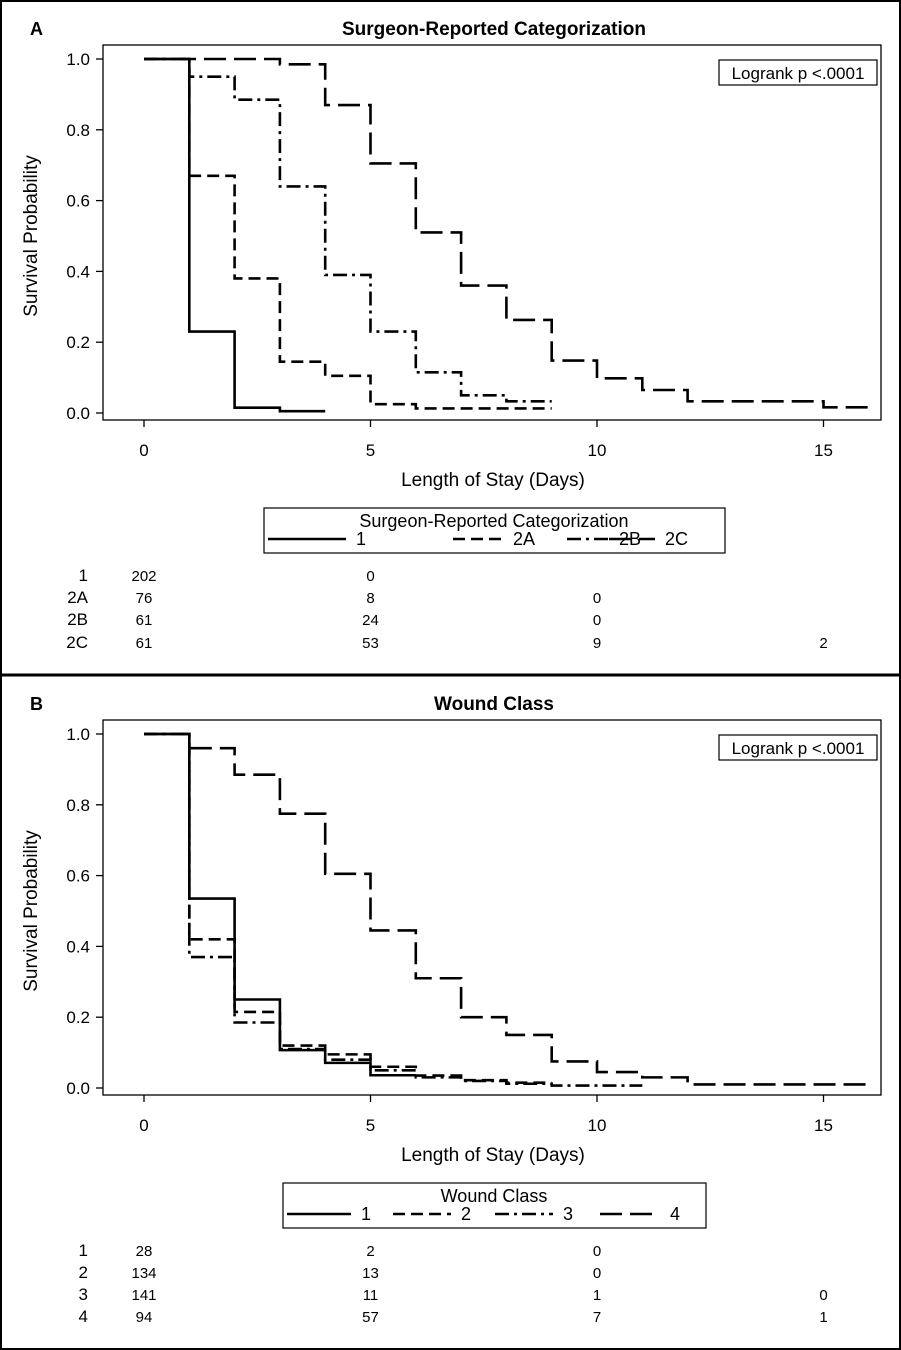 The width and height of the screenshot is (901, 1350). I want to click on chart-title: Surgeon-Reported Categorization, so click(494, 29).